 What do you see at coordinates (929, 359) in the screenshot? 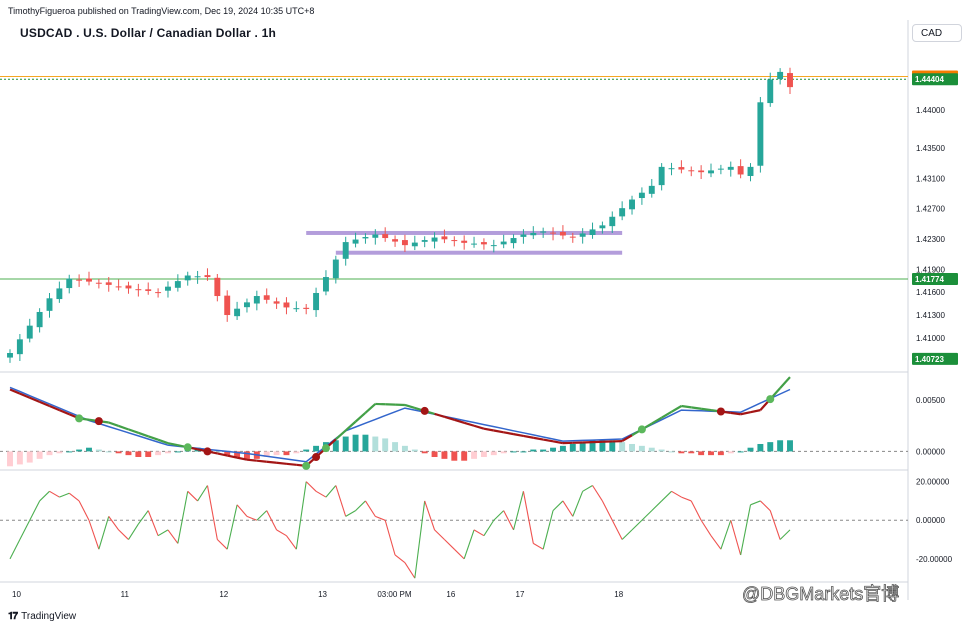
I see `price-badge-label: 1.40723` at bounding box center [929, 359].